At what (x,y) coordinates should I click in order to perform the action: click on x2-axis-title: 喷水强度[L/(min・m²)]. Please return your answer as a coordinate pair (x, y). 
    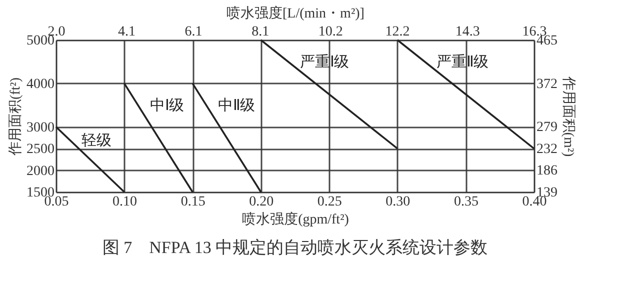
    Looking at the image, I should click on (295, 14).